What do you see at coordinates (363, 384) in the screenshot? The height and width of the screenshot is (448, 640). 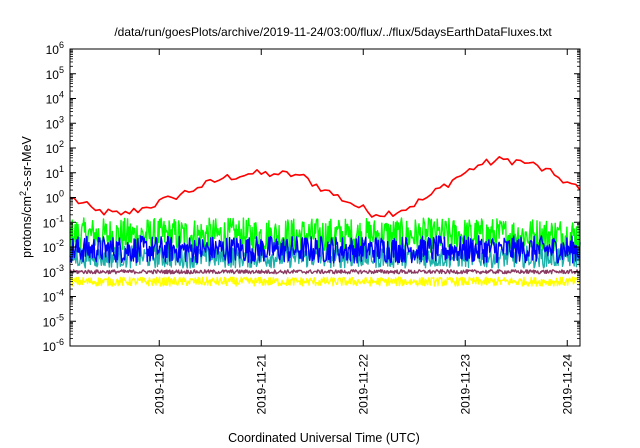 I see `x-tick-label: 2019-11-22` at bounding box center [363, 384].